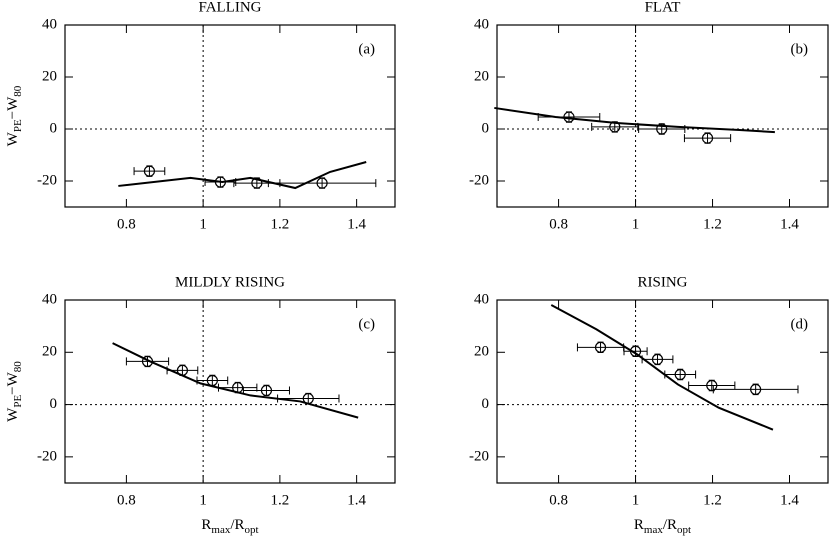 This screenshot has height=539, width=830. I want to click on panel-title: MILDLY RISING, so click(230, 282).